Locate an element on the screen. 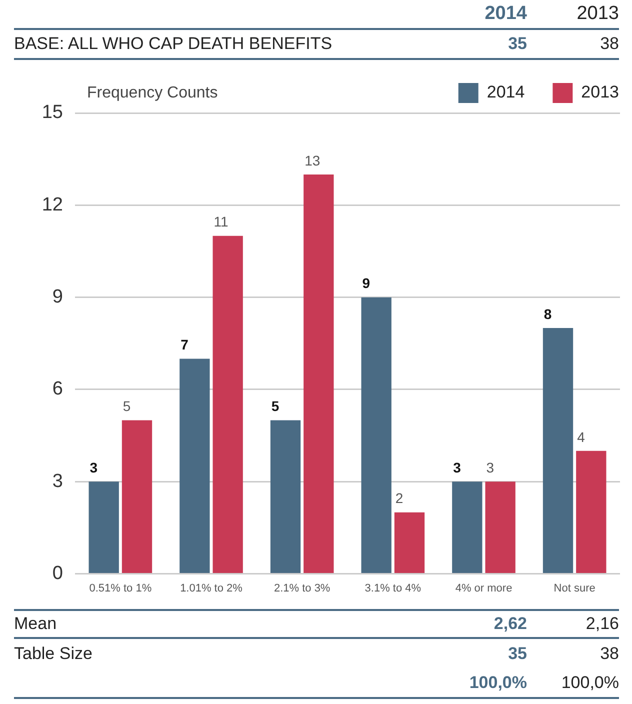  x-tick-label: 4% or more is located at coordinates (483, 588).